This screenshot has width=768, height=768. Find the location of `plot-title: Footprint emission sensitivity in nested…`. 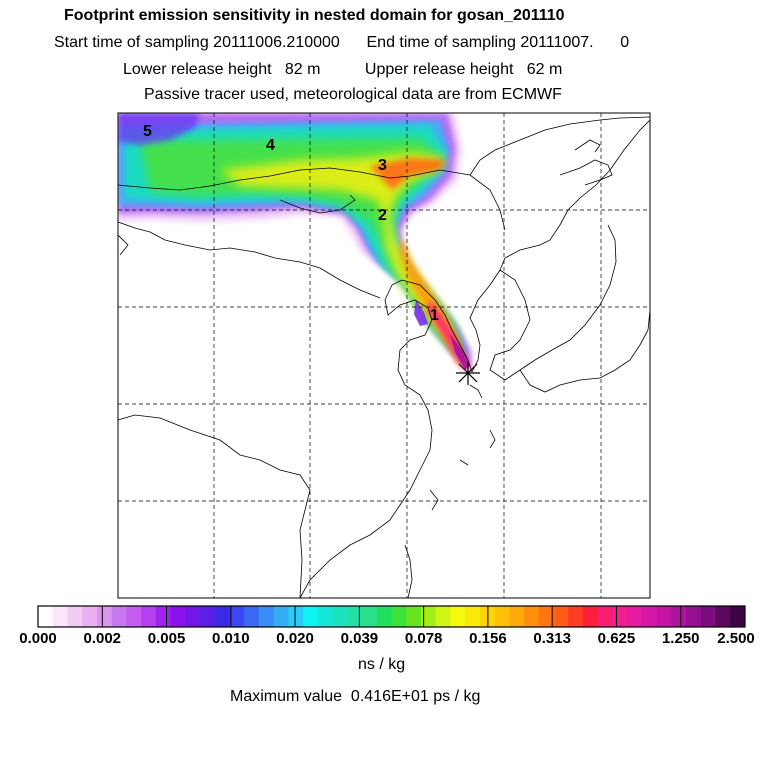

plot-title: Footprint emission sensitivity in nested… is located at coordinates (314, 15).